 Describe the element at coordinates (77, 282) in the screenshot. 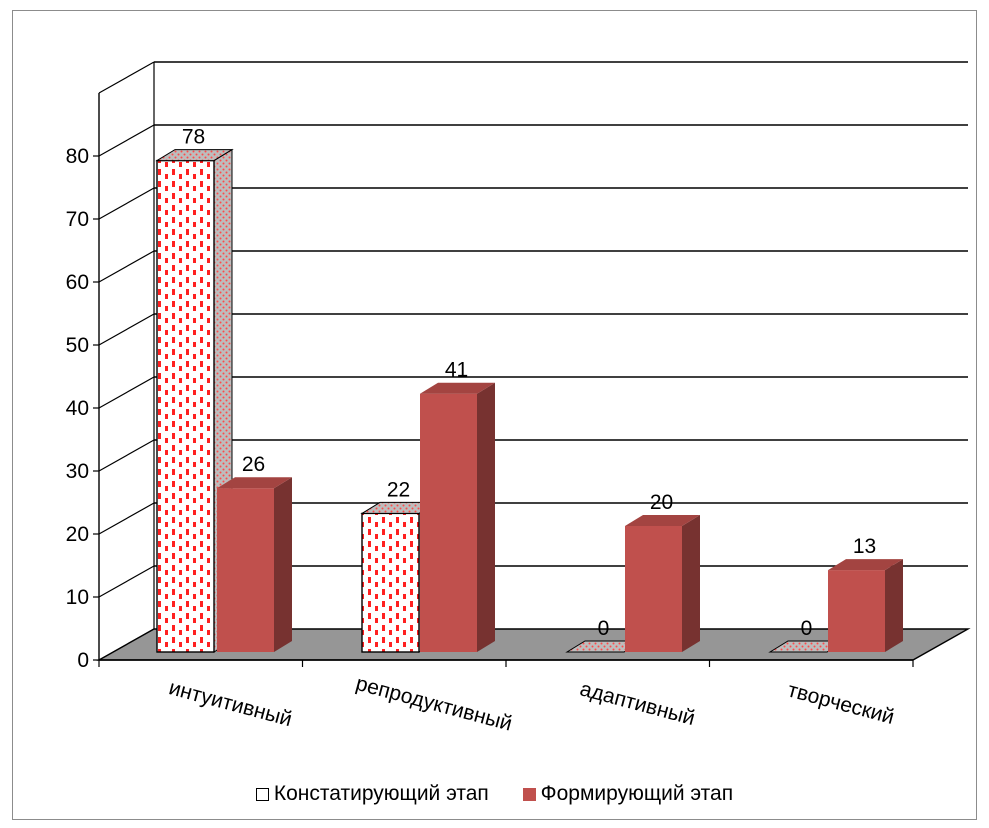

I see `y-tick-label: 60` at that location.